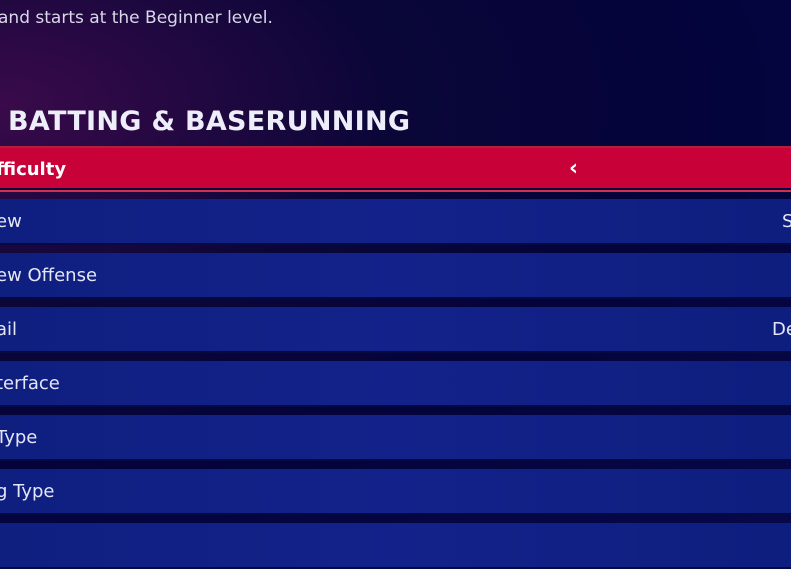 This screenshot has width=791, height=569. What do you see at coordinates (19, 437) in the screenshot?
I see `row-label: Type` at bounding box center [19, 437].